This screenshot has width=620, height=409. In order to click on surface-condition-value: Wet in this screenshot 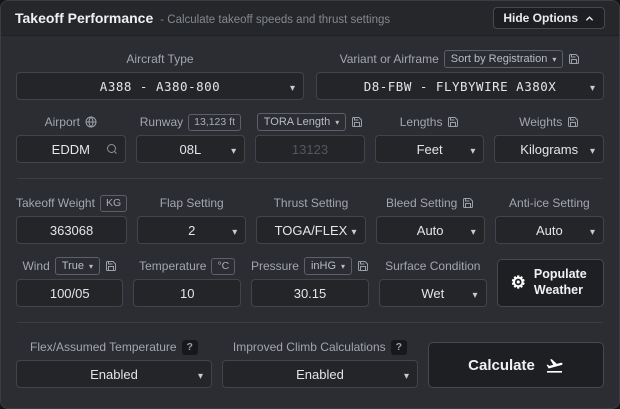, I will do `click(433, 293)`.